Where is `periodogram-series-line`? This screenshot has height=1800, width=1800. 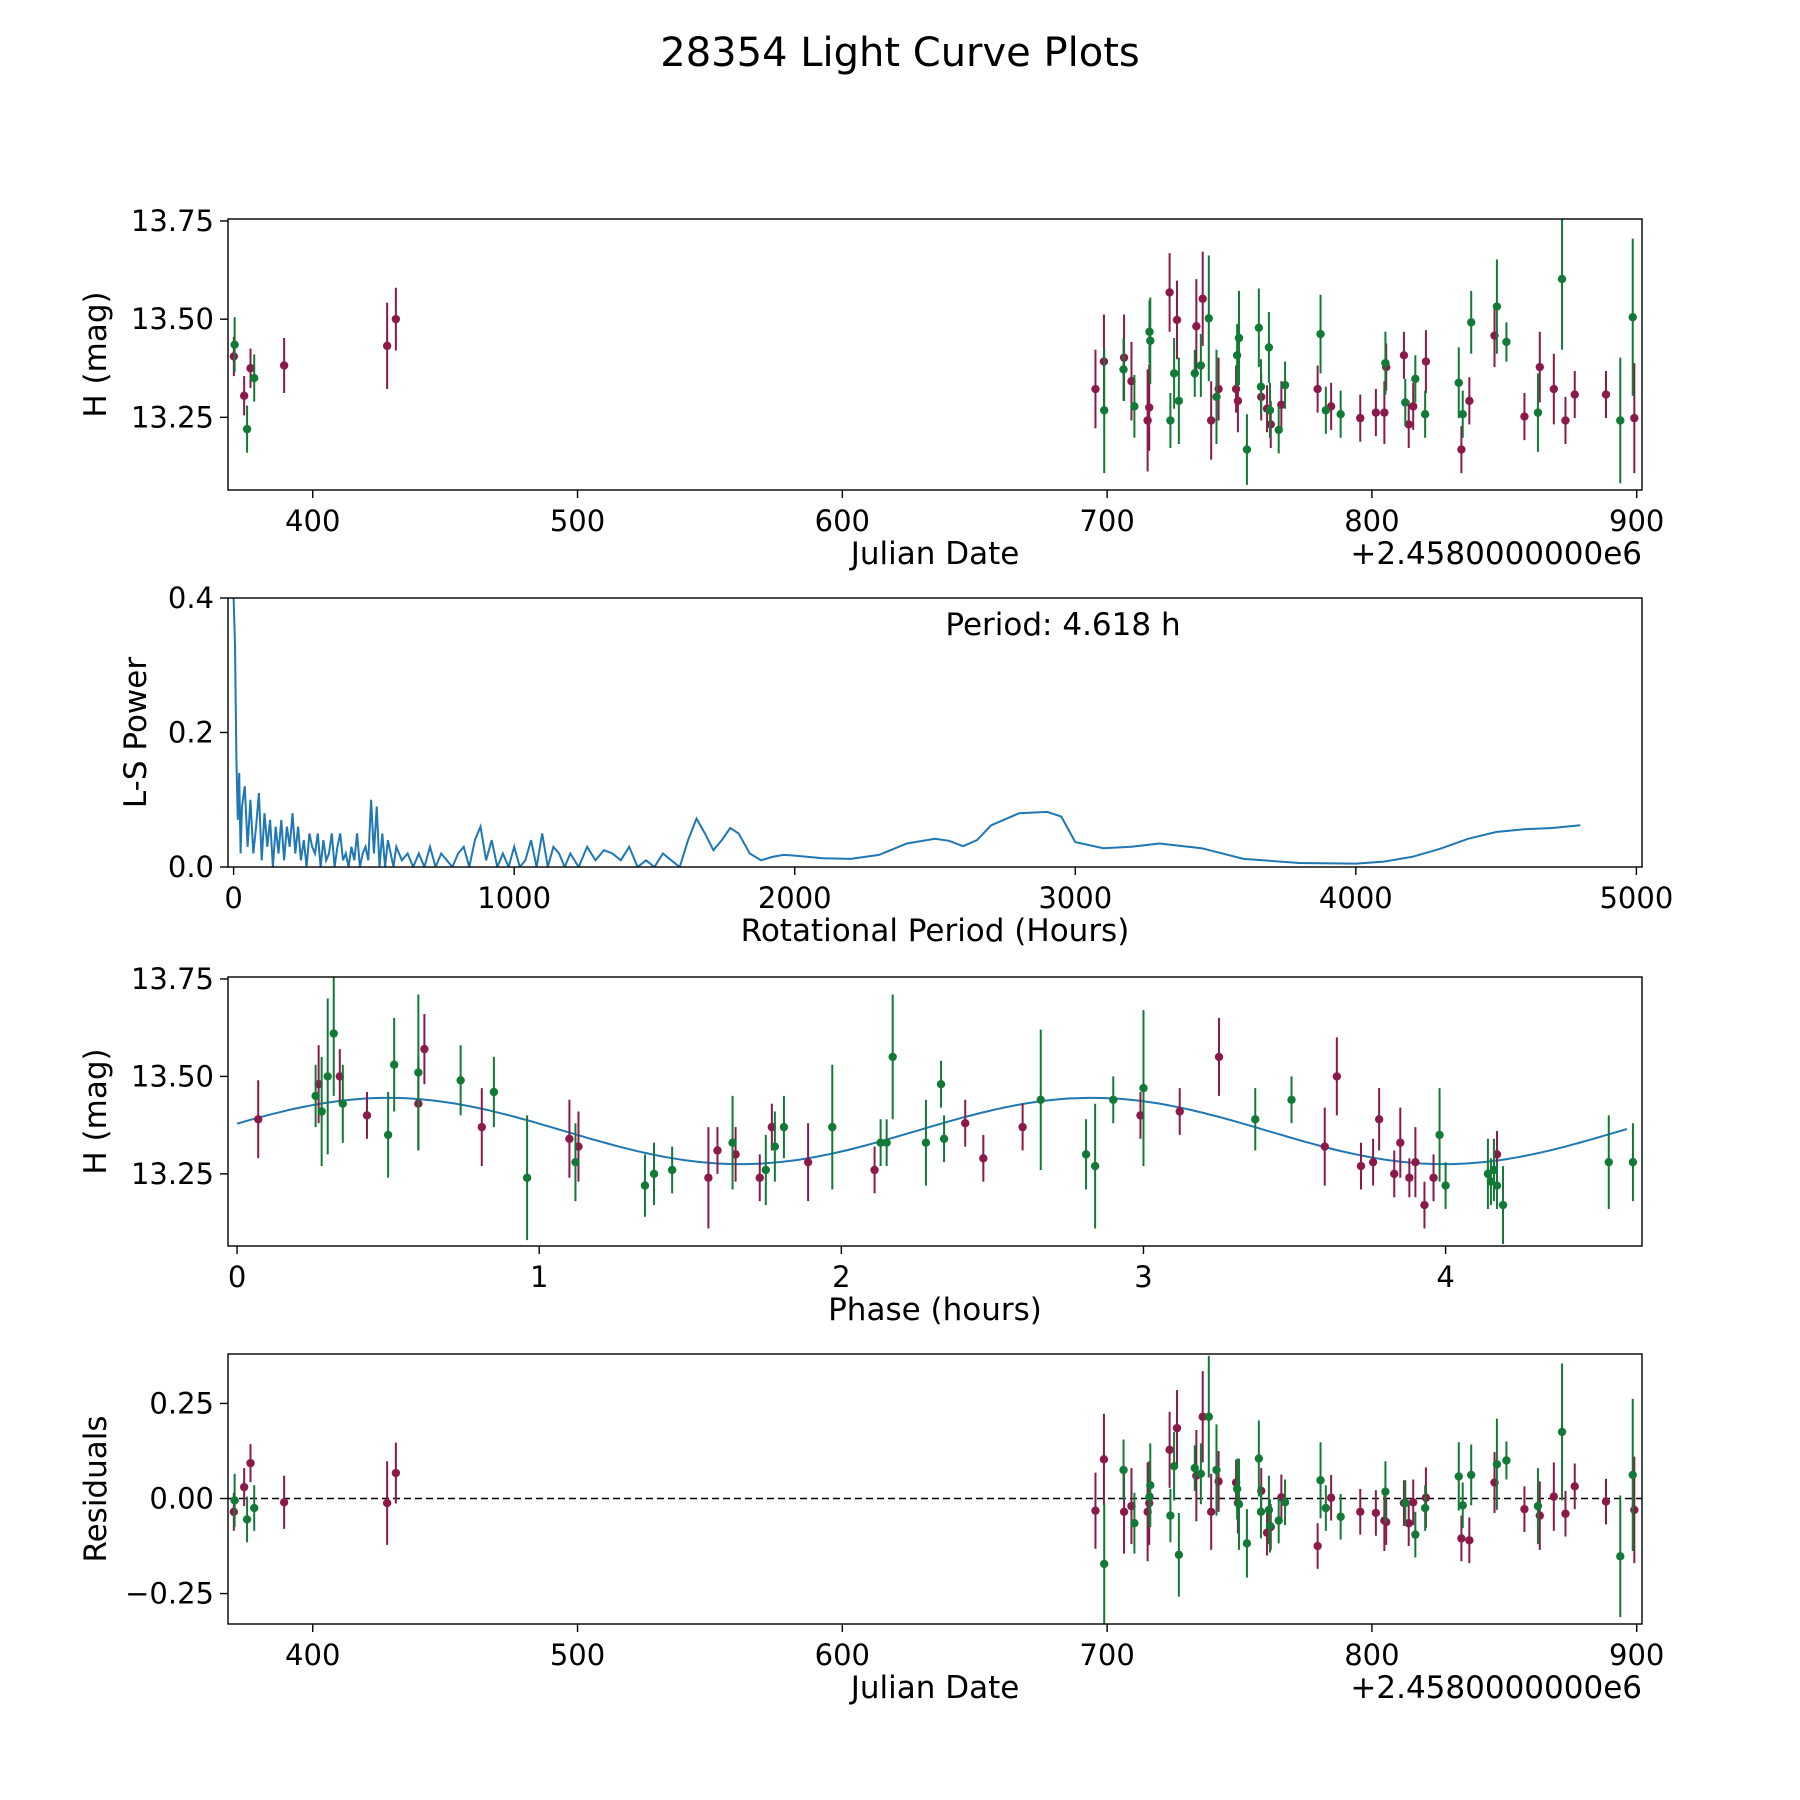
periodogram-series-line is located at coordinates (906, 732).